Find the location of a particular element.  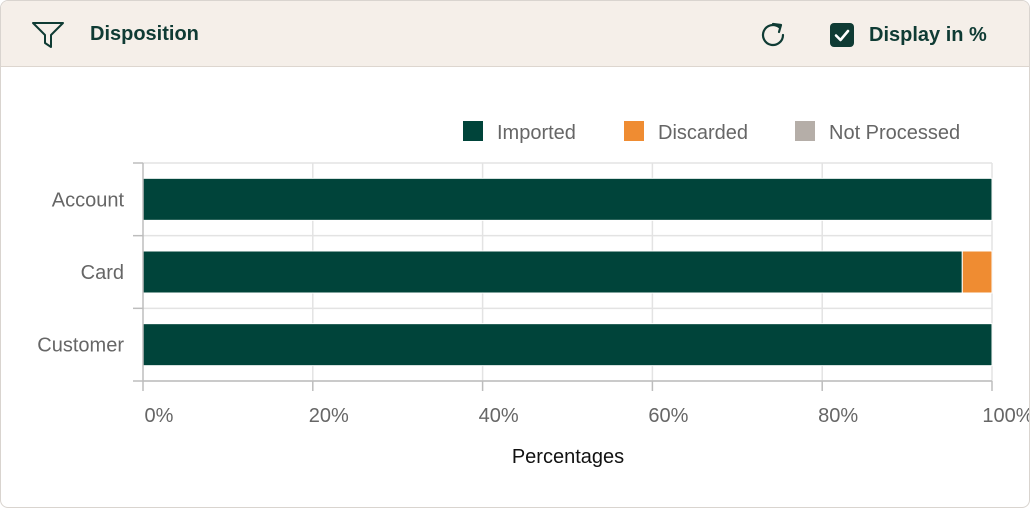

x-tick-label: 80% is located at coordinates (838, 416).